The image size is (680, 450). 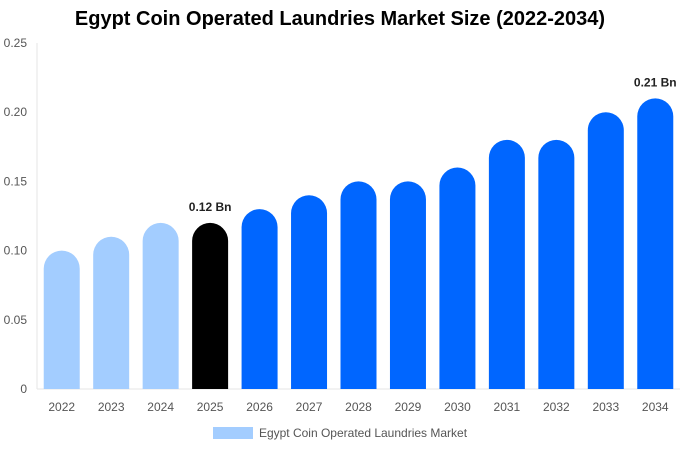 What do you see at coordinates (605, 407) in the screenshot?
I see `x-tick-label: 2033` at bounding box center [605, 407].